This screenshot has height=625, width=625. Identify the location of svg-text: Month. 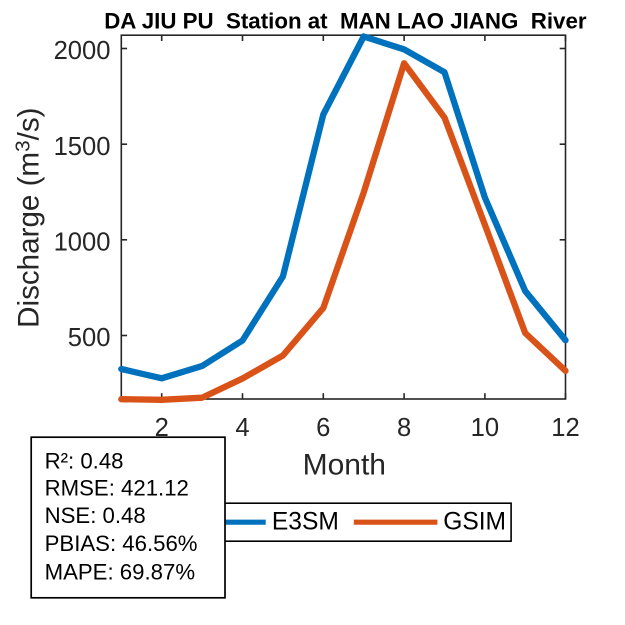
(344, 465).